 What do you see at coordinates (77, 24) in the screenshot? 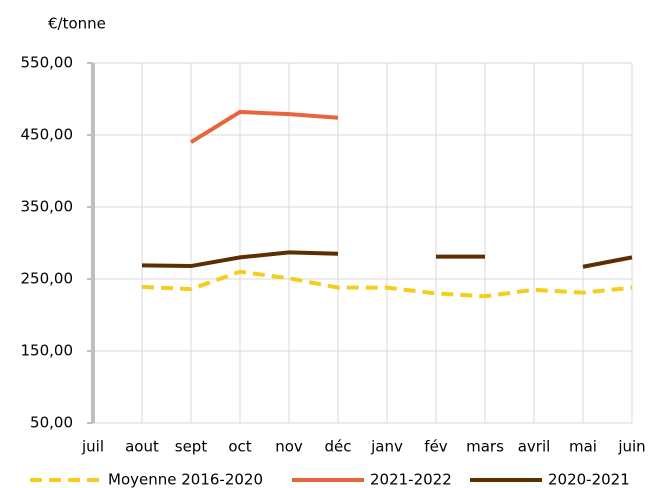
I see `y-axis-label: €/tonne` at bounding box center [77, 24].